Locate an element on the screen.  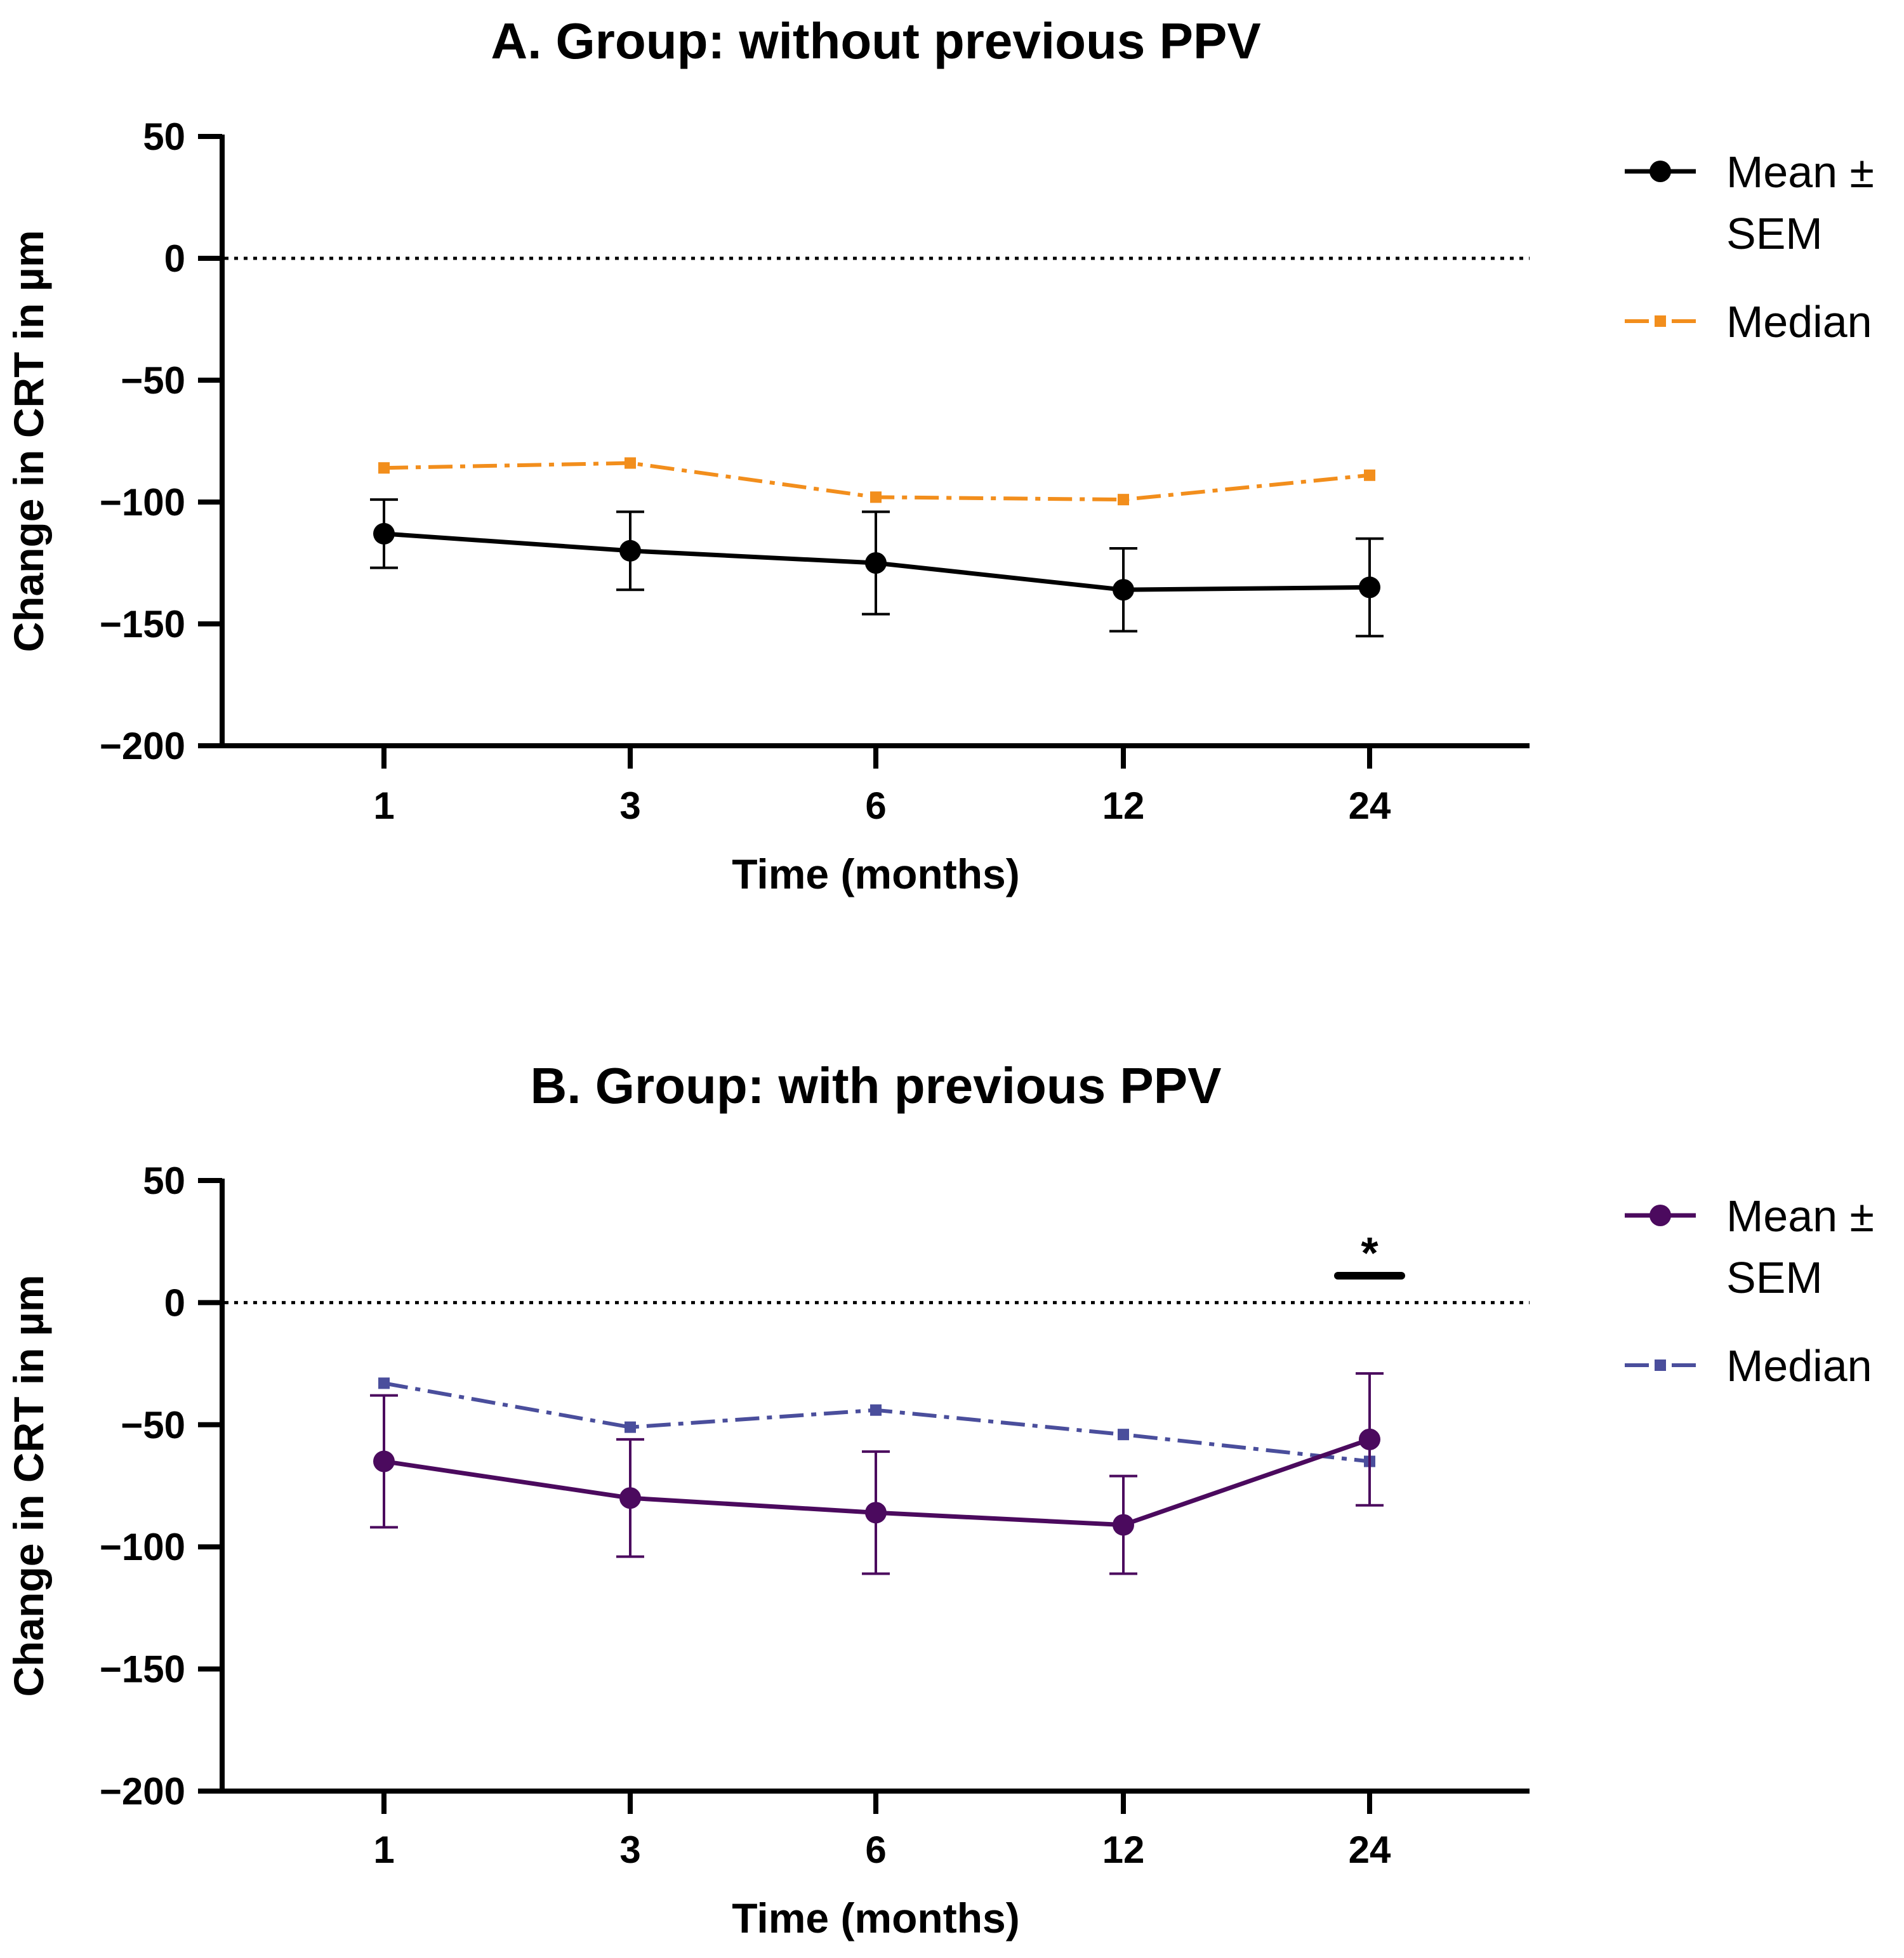
median-series-line is located at coordinates (877, 1422).